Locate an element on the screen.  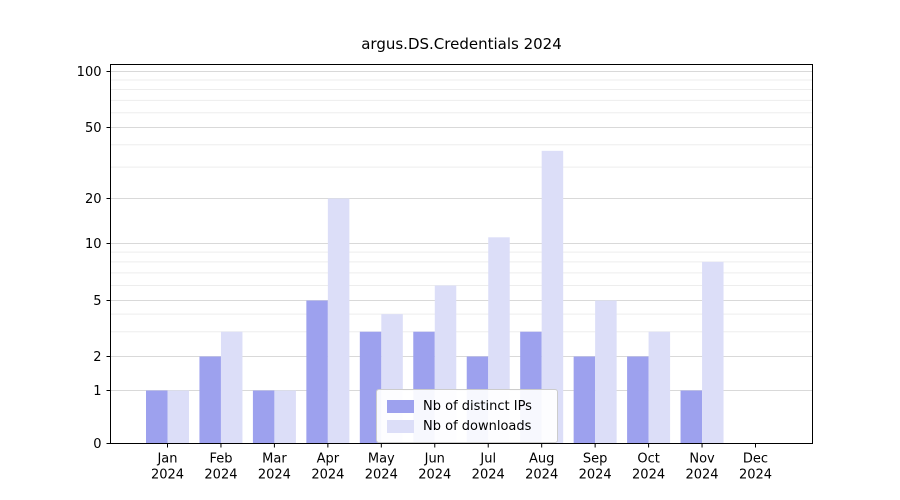
x-tick-year-sep: 2024 is located at coordinates (595, 475).